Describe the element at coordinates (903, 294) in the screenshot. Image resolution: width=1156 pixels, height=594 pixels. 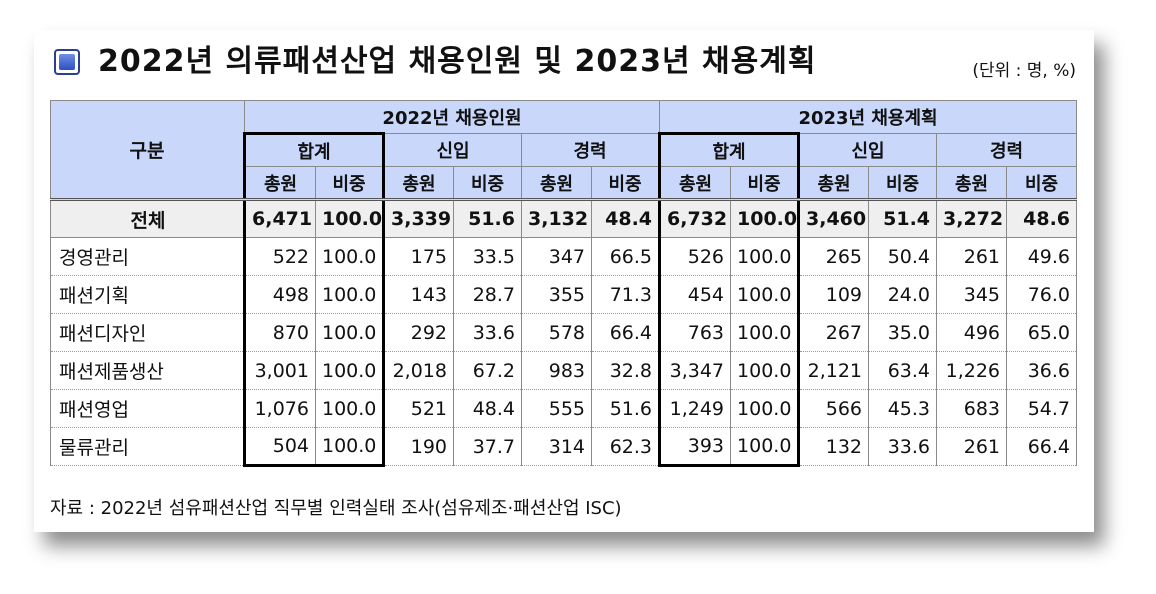
I see `cell-ratio: 24.0` at that location.